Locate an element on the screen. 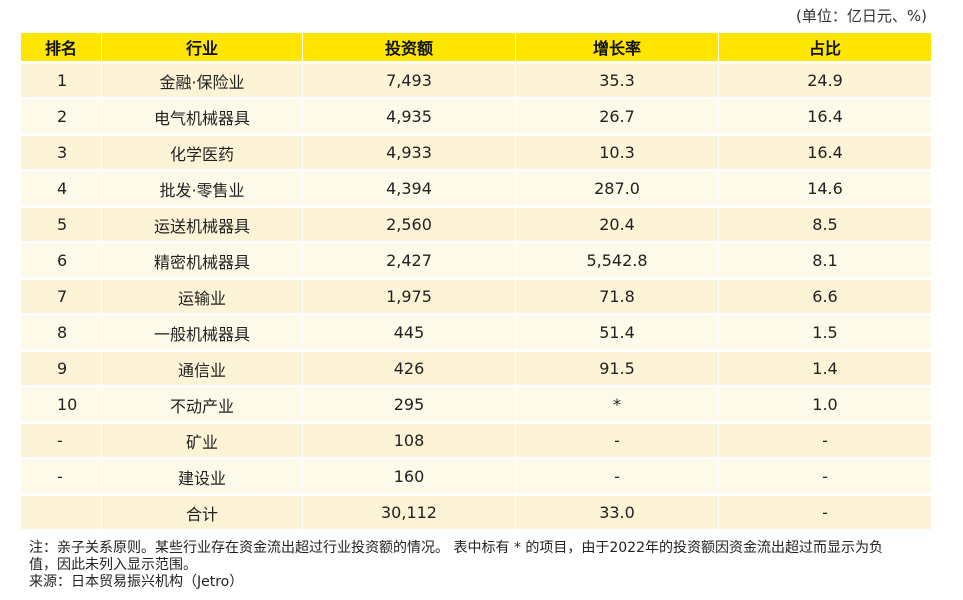  table-row: 8 一般机械器具 445 51.4 1.5 is located at coordinates (476, 332).